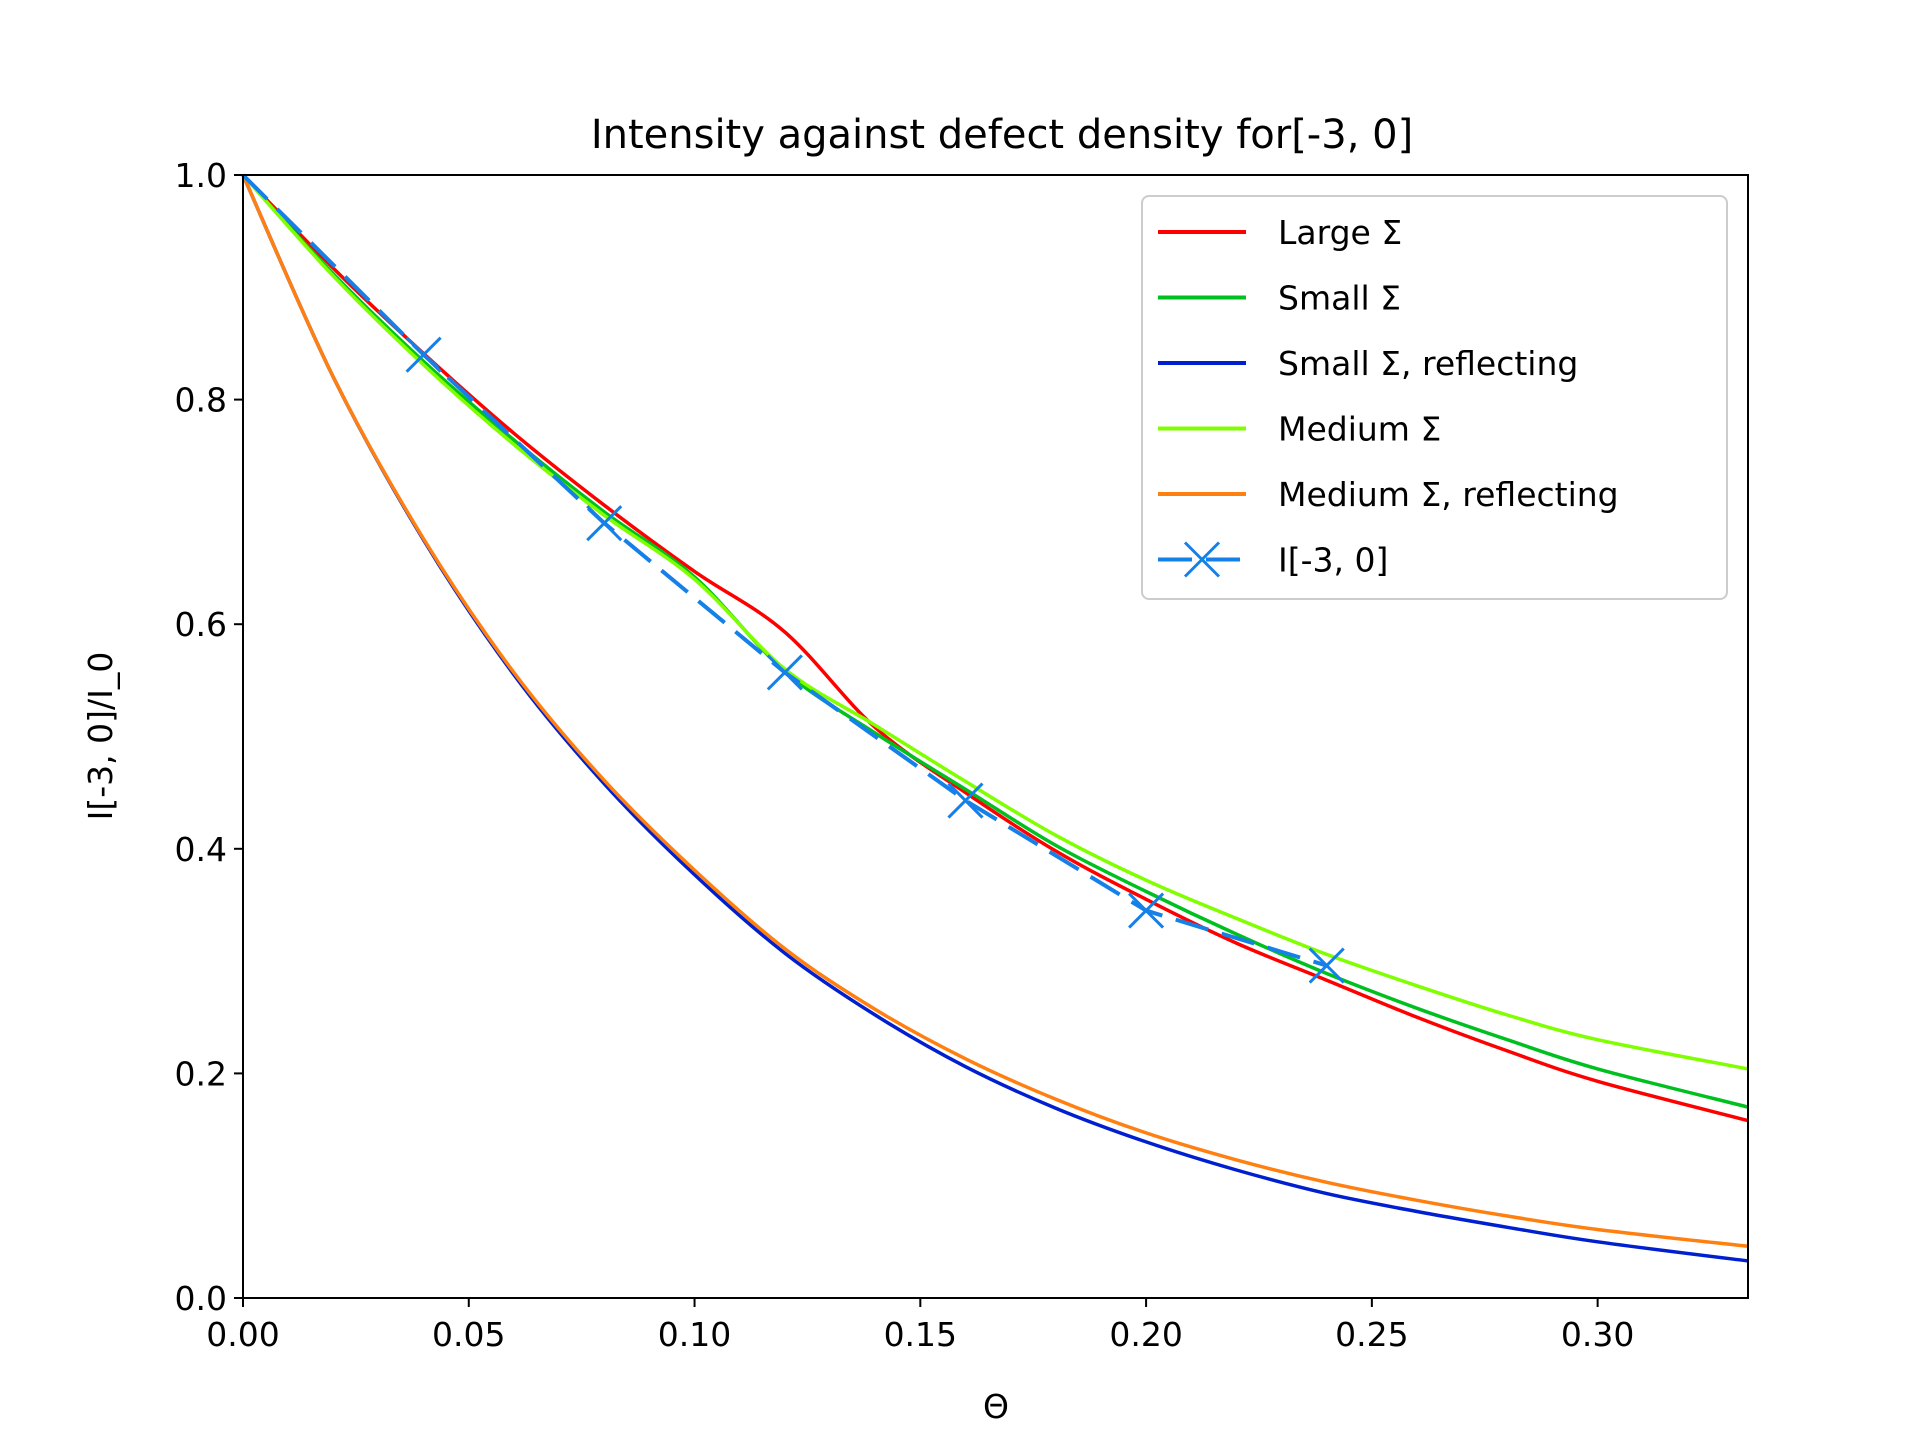 This screenshot has height=1440, width=1920. I want to click on legend-label: Small Σ, reflecting, so click(1428, 363).